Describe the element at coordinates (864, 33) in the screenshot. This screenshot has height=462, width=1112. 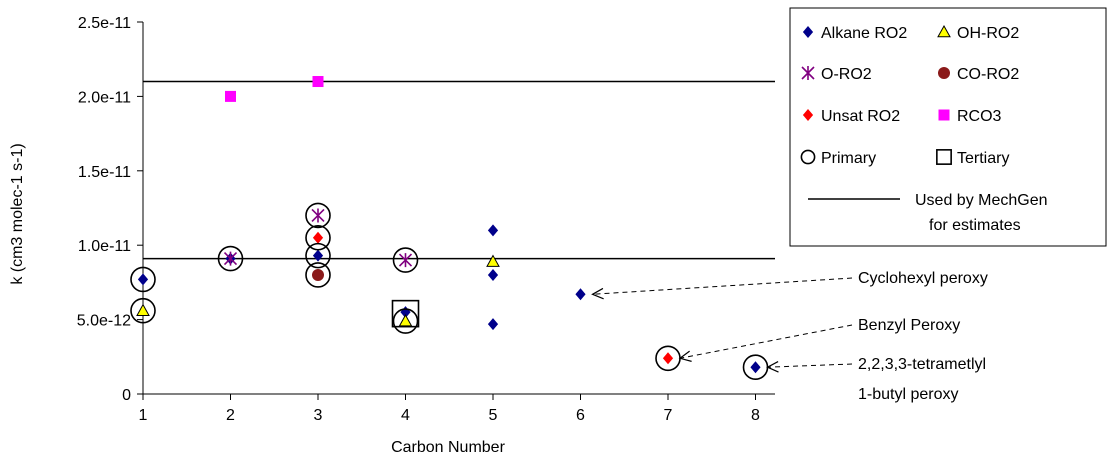
I see `legend-label: Alkane RO2` at that location.